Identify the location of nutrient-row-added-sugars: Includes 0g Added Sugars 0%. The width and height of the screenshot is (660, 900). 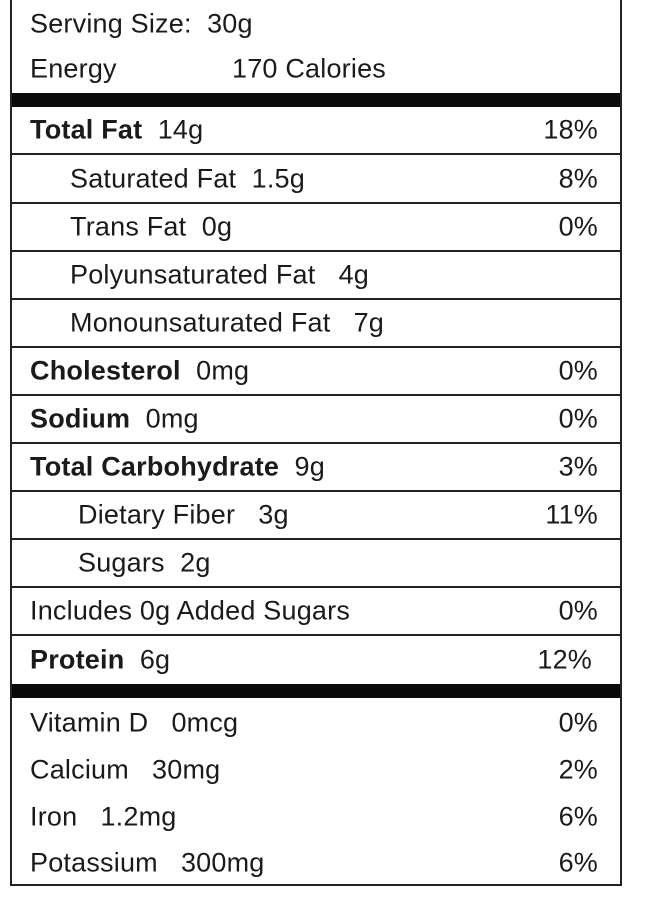
(316, 611).